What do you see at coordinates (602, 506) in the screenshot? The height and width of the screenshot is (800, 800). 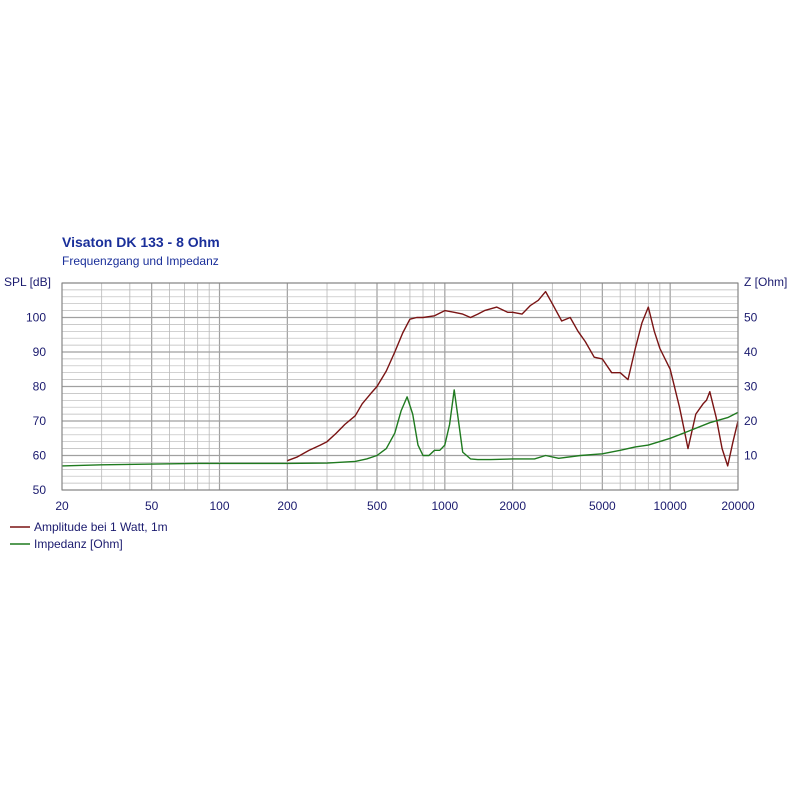 I see `x-tick-label: 5000` at bounding box center [602, 506].